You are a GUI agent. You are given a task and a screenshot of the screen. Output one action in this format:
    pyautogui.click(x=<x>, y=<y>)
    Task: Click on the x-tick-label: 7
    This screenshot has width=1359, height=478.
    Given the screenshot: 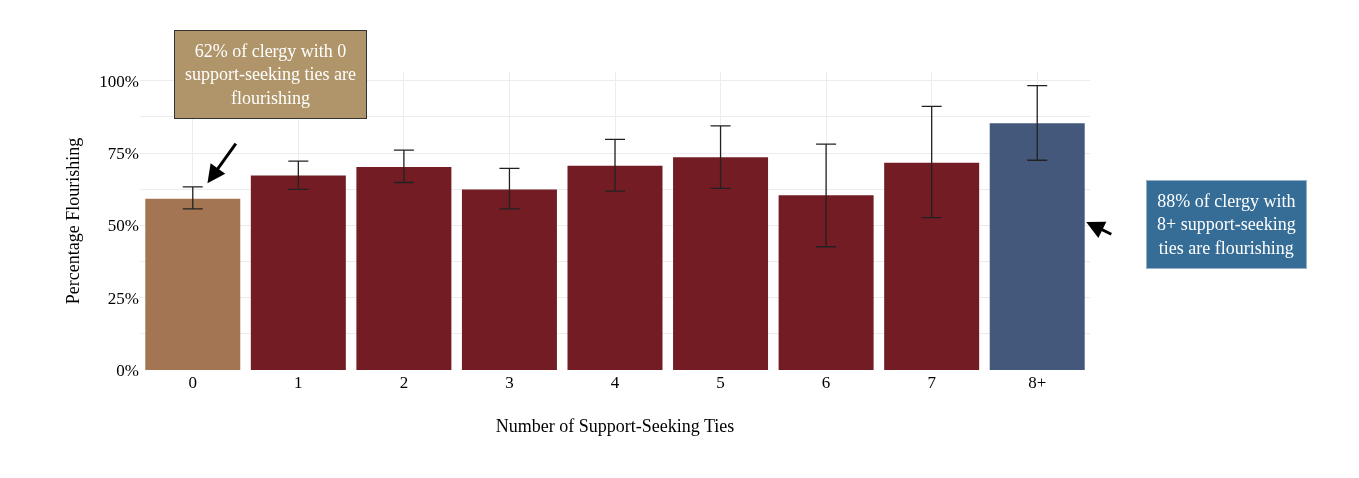 What is the action you would take?
    pyautogui.click(x=932, y=382)
    